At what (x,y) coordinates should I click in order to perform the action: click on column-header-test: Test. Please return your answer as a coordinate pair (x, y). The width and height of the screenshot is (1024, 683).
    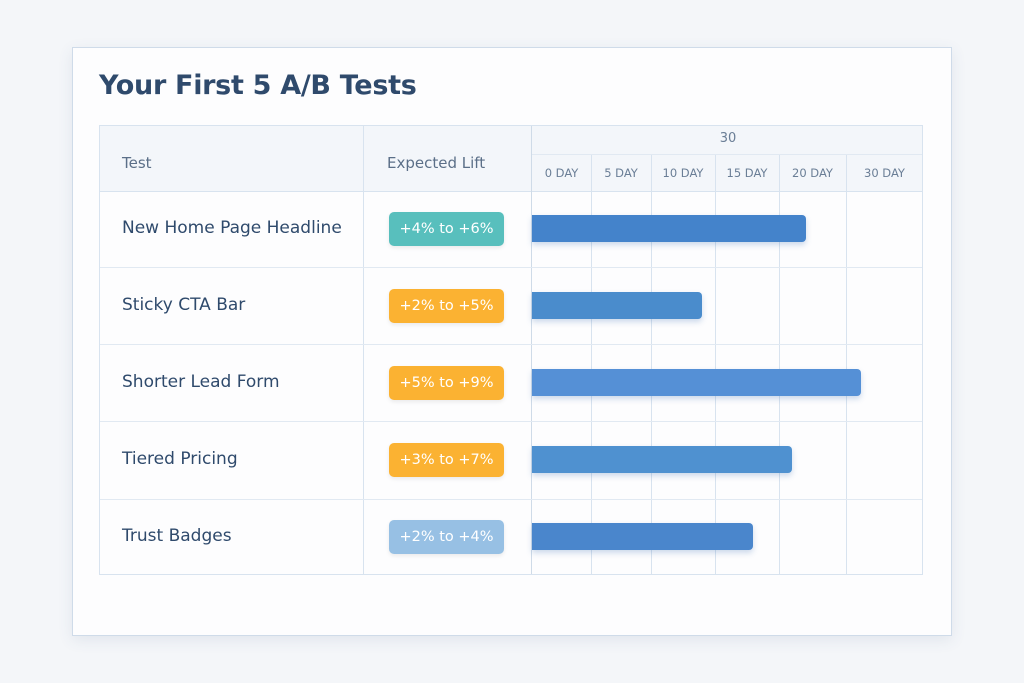
    Looking at the image, I should click on (137, 163).